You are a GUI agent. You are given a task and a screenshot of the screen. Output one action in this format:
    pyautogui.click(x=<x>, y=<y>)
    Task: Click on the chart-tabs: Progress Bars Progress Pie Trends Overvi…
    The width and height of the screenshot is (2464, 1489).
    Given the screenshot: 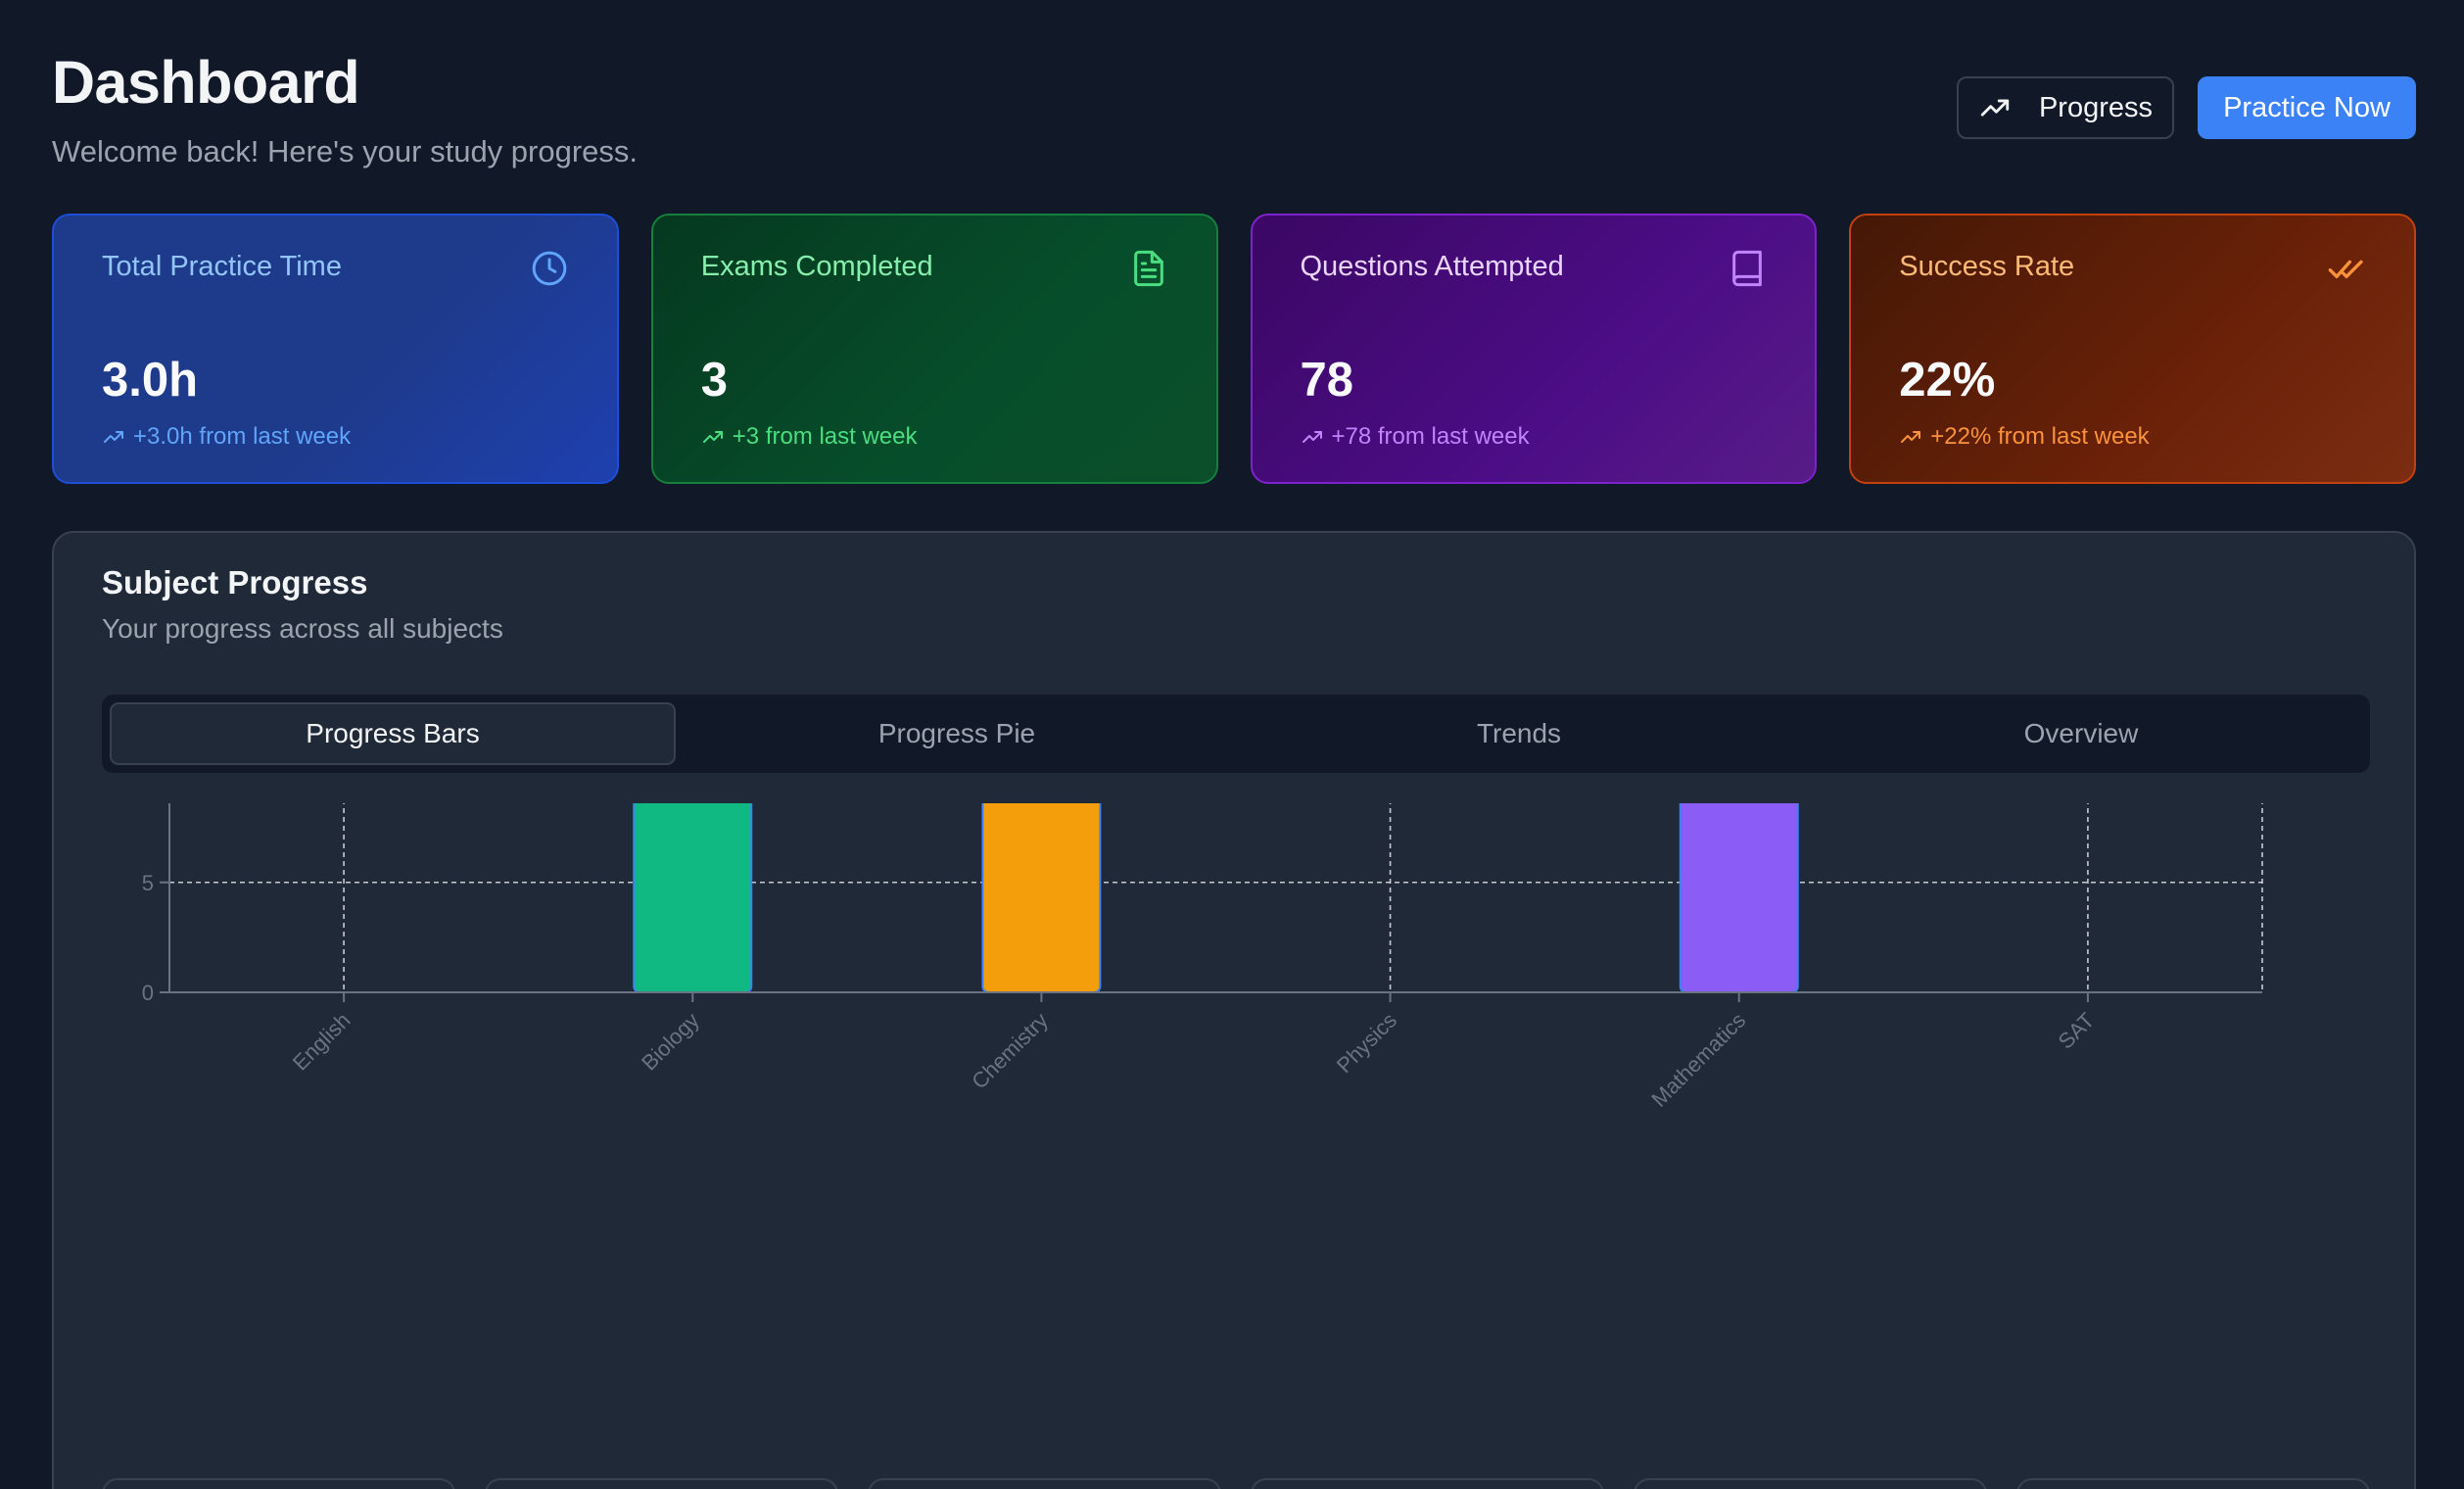 What is the action you would take?
    pyautogui.click(x=1236, y=734)
    